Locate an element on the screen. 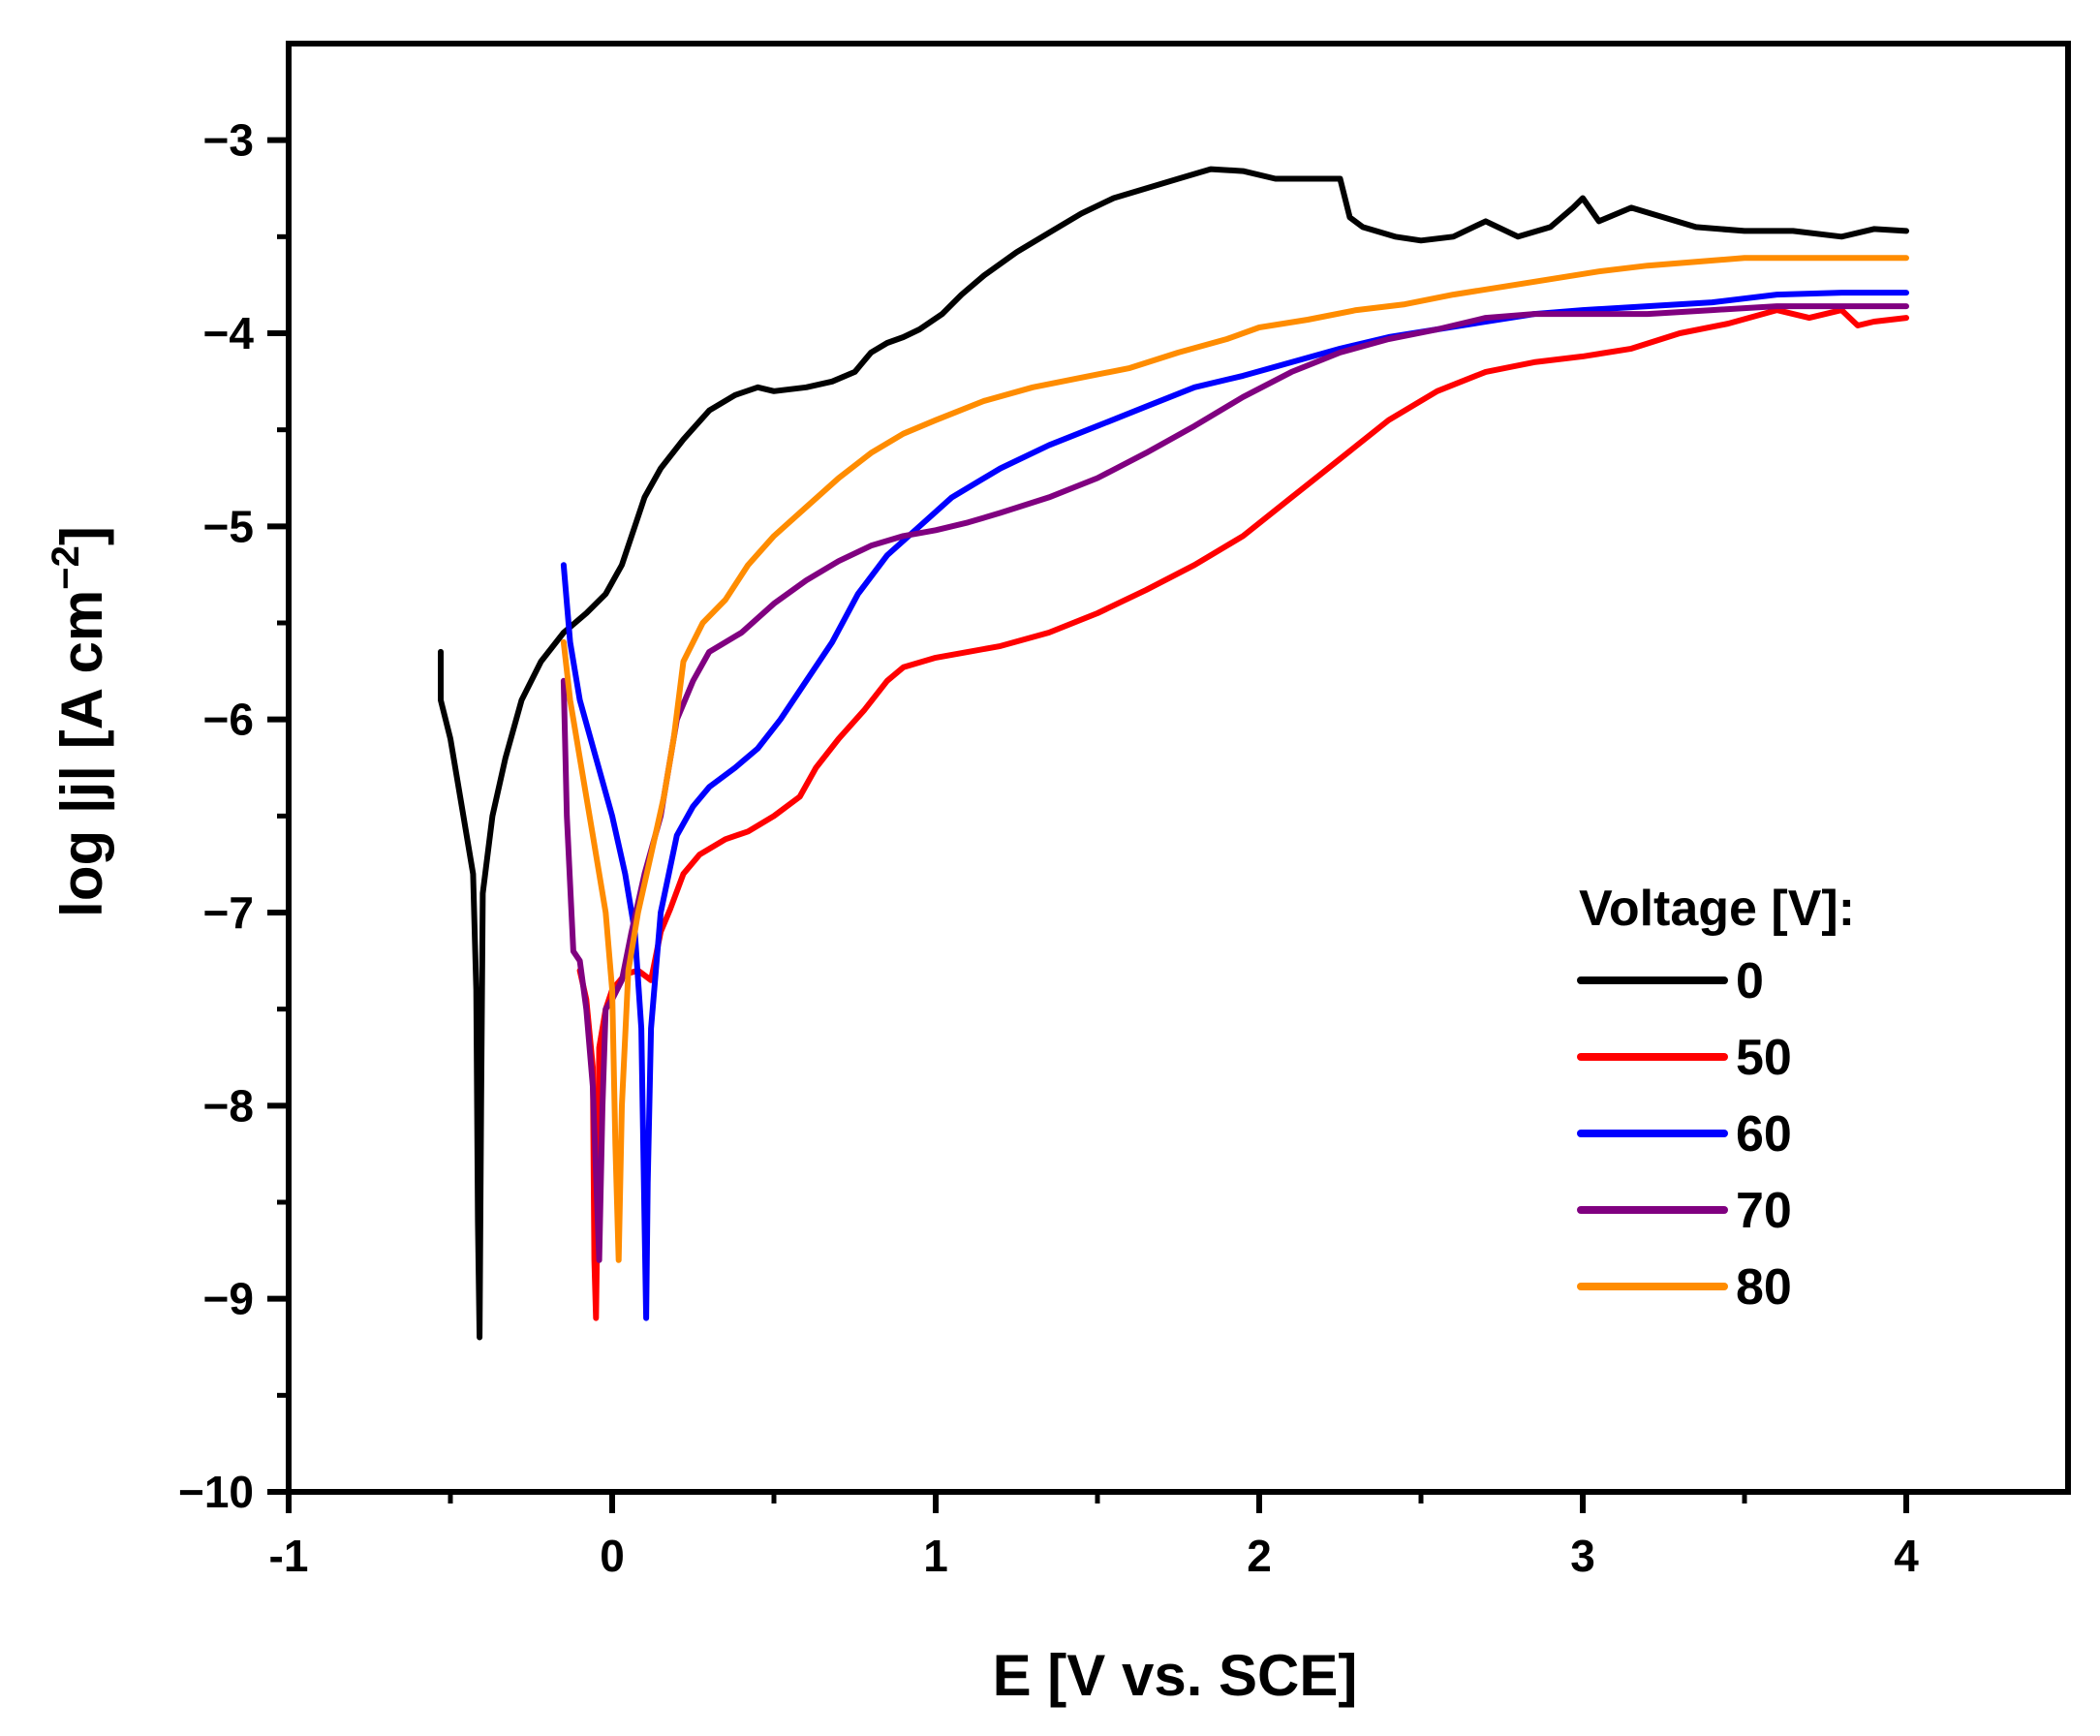 This screenshot has height=1736, width=2100. legend-label-0: 0 is located at coordinates (1750, 981).